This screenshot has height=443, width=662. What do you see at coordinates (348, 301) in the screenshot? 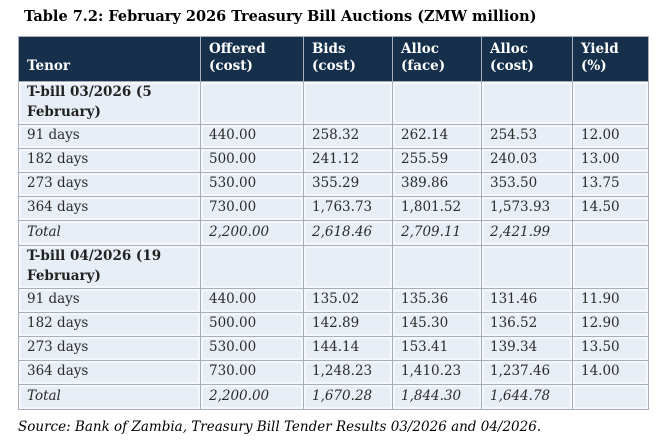
I see `value-cell: 135.02` at bounding box center [348, 301].